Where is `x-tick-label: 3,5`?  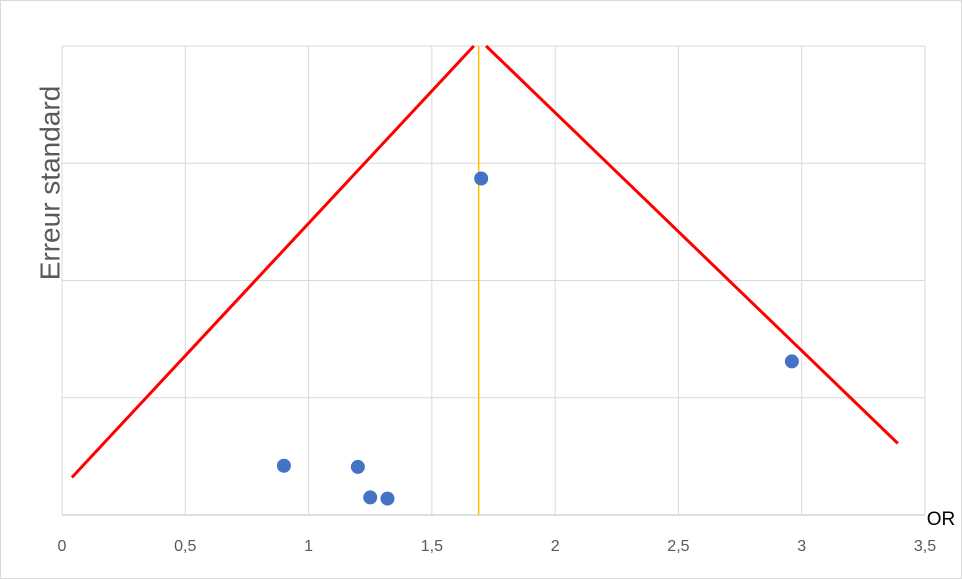
x-tick-label: 3,5 is located at coordinates (925, 546).